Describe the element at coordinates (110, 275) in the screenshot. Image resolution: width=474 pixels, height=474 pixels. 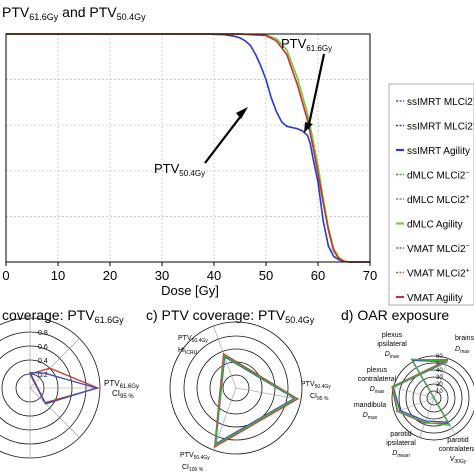
I see `dvh-x-tick-label: 20` at that location.